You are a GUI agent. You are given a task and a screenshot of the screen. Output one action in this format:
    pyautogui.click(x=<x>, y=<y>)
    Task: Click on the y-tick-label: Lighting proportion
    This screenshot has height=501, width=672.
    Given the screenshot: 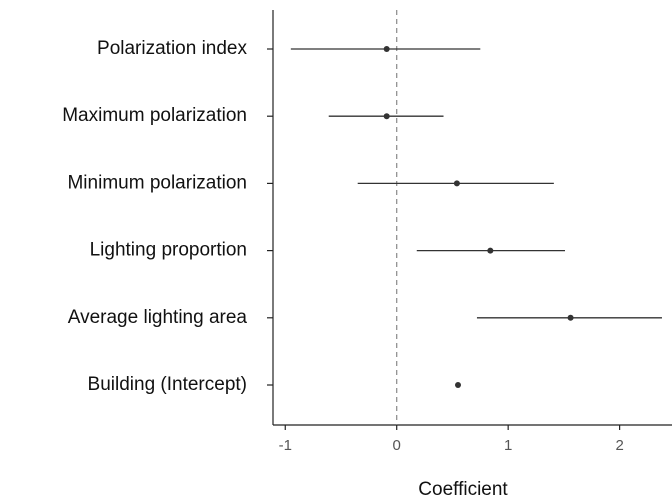 What is the action you would take?
    pyautogui.click(x=168, y=250)
    